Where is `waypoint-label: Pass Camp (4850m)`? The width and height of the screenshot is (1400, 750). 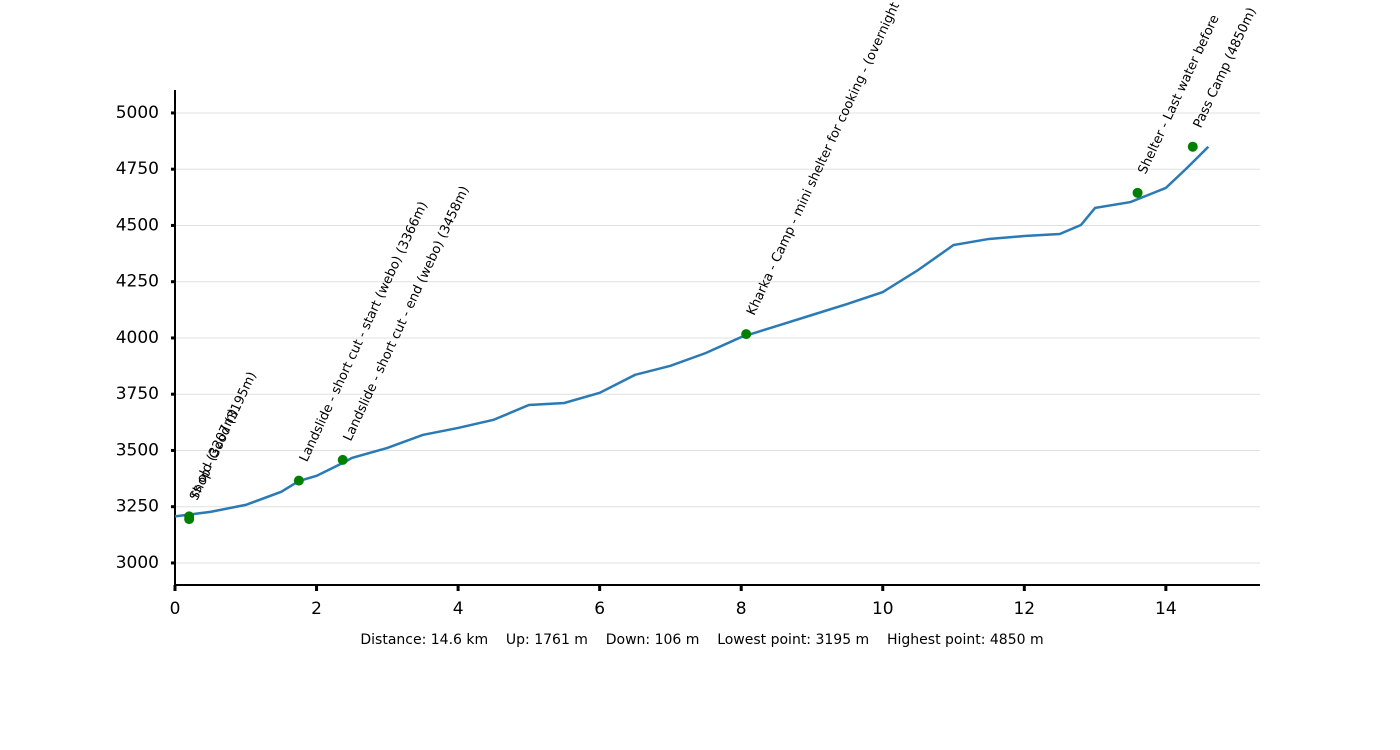 waypoint-label: Pass Camp (4850m) is located at coordinates (1225, 67).